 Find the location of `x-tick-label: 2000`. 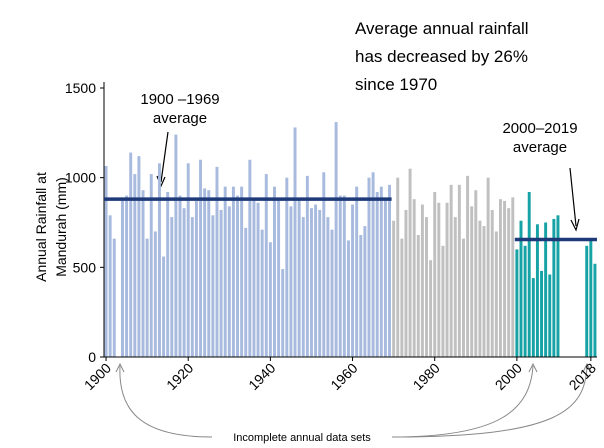

x-tick-label: 2000 is located at coordinates (508, 376).